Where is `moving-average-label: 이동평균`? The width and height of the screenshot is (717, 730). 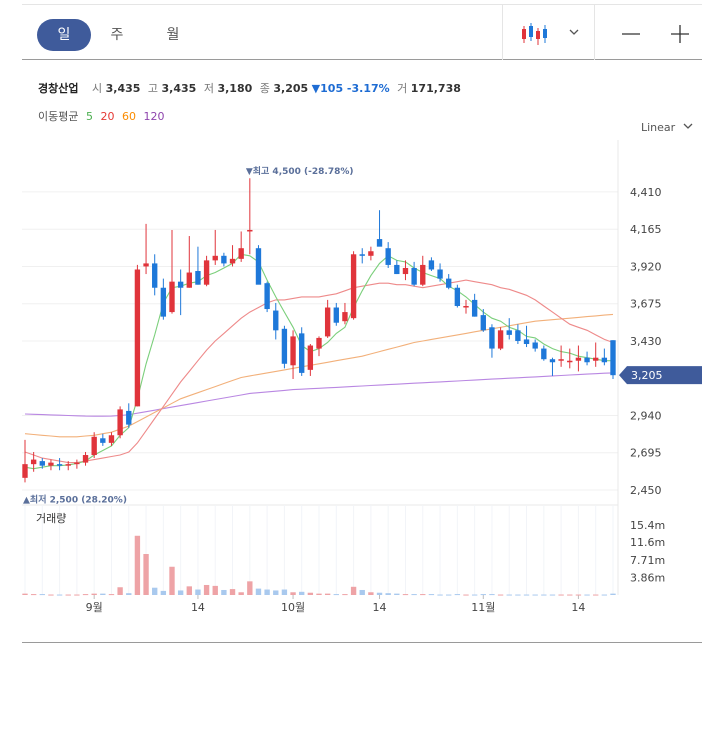 moving-average-label: 이동평균 is located at coordinates (58, 116).